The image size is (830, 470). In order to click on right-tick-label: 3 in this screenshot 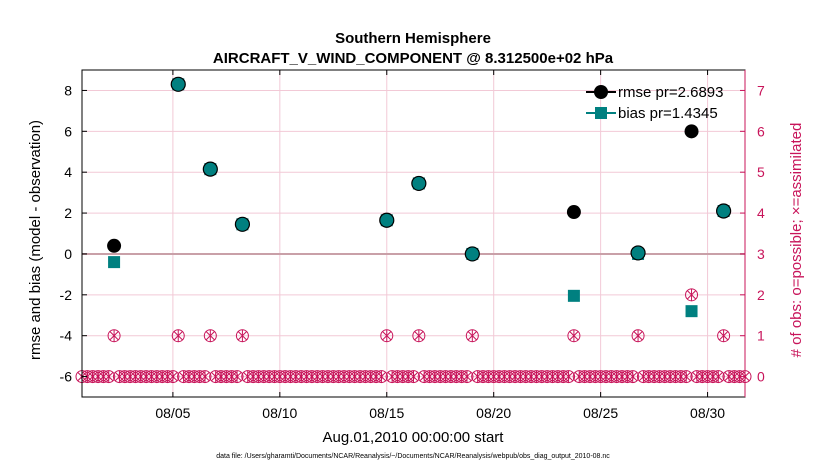, I will do `click(761, 254)`.